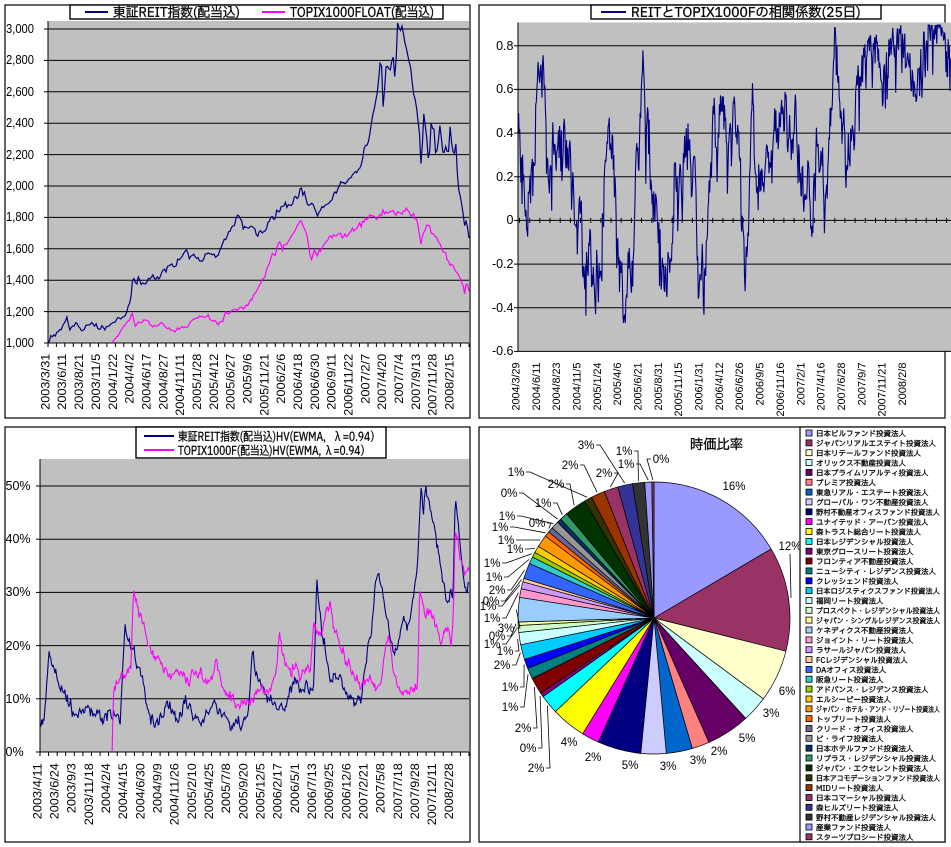 This screenshot has height=847, width=951. I want to click on svg-text: 2005/4/25, so click(209, 791).